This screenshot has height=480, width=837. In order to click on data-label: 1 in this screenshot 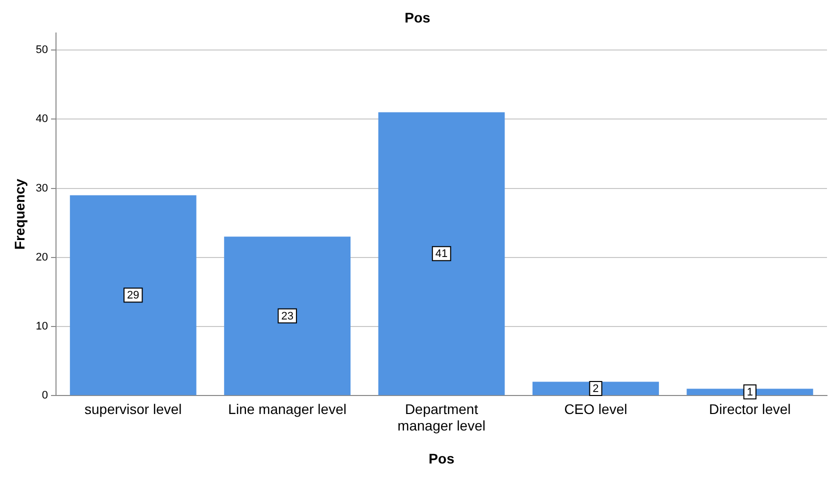, I will do `click(749, 392)`.